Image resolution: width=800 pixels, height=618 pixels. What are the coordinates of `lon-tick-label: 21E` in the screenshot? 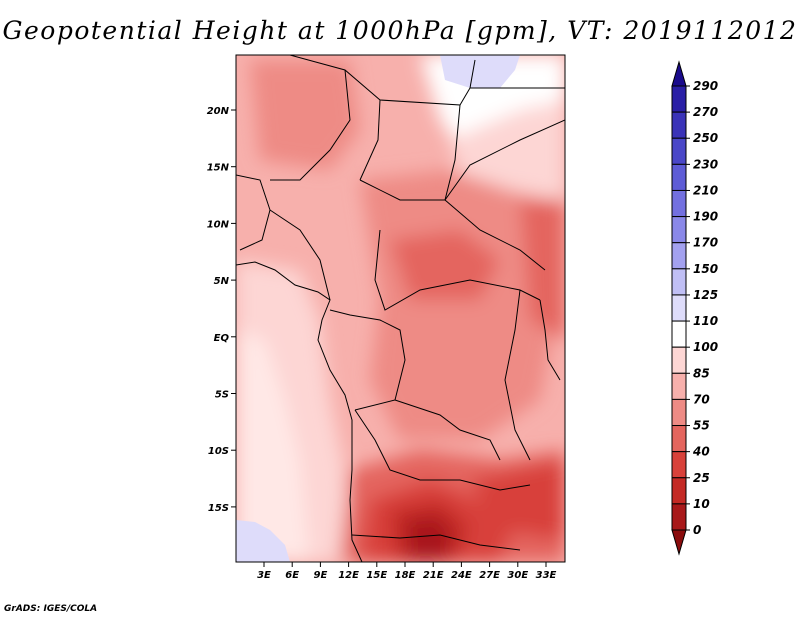 It's located at (433, 575).